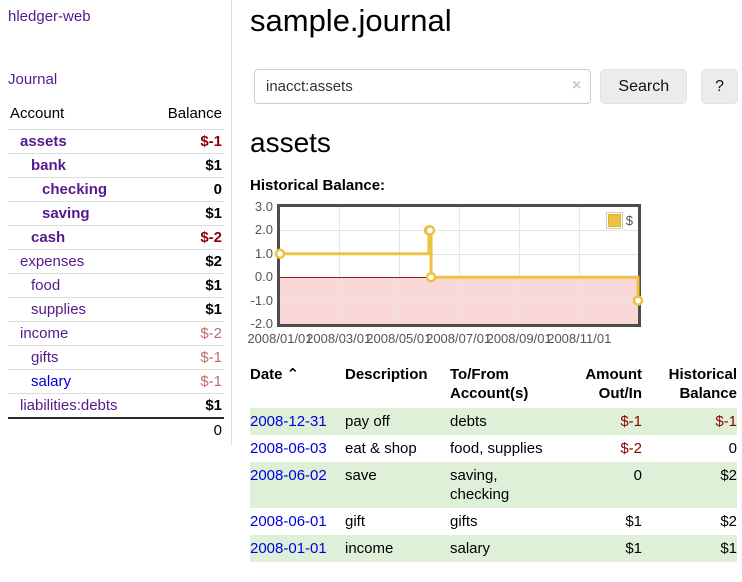 This screenshot has width=742, height=582. I want to click on y-tick-label: -2.0, so click(261, 323).